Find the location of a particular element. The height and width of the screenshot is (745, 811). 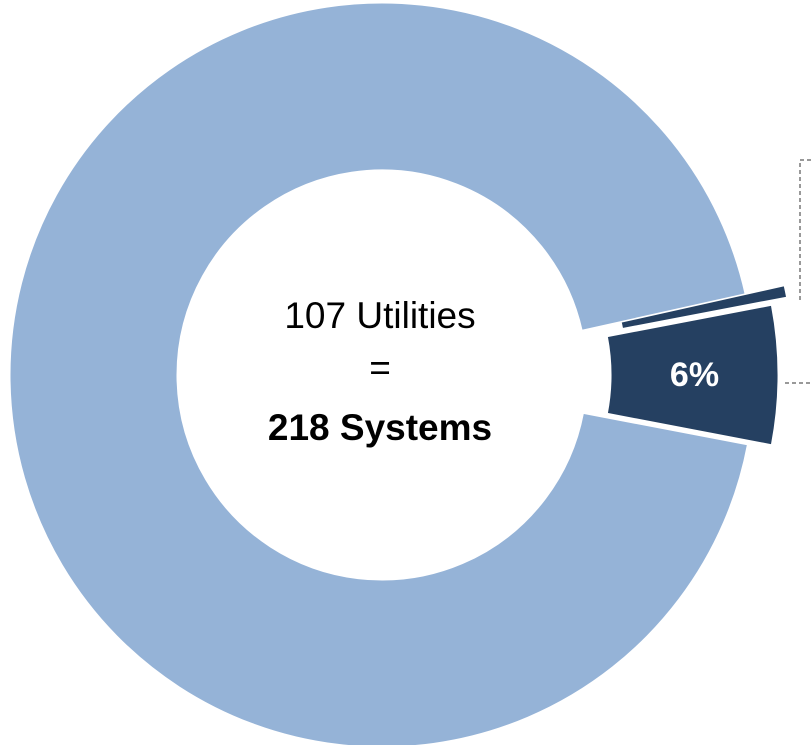

callout-line is located at coordinates (805, 229).